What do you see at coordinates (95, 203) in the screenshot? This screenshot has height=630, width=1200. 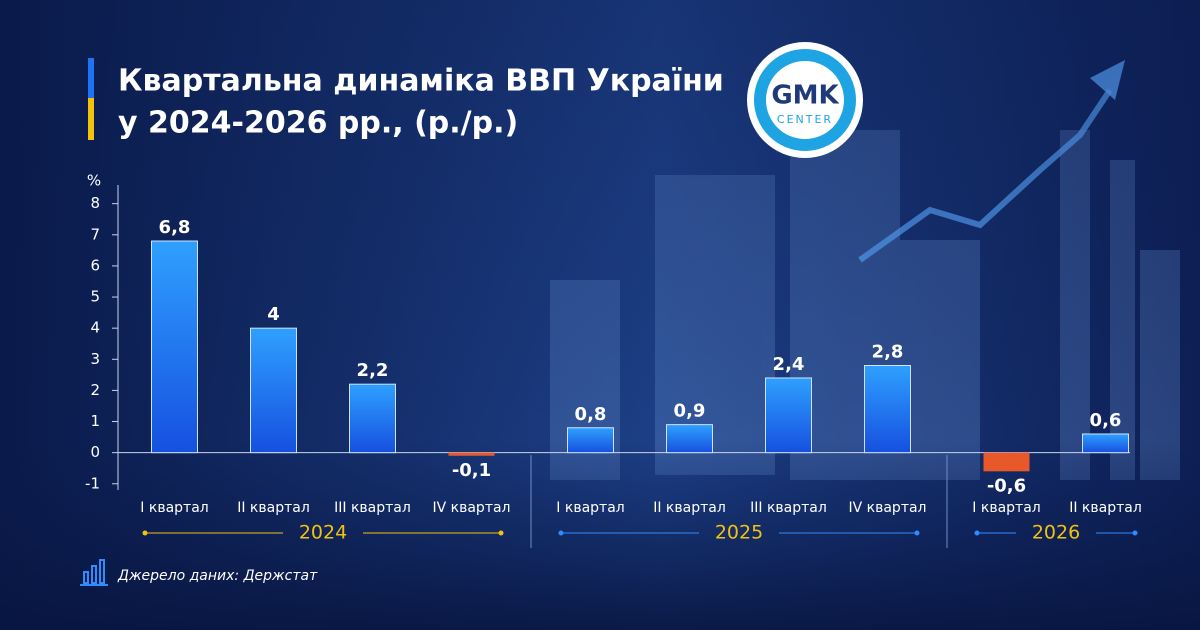 I see `y-tick-label: 8` at bounding box center [95, 203].